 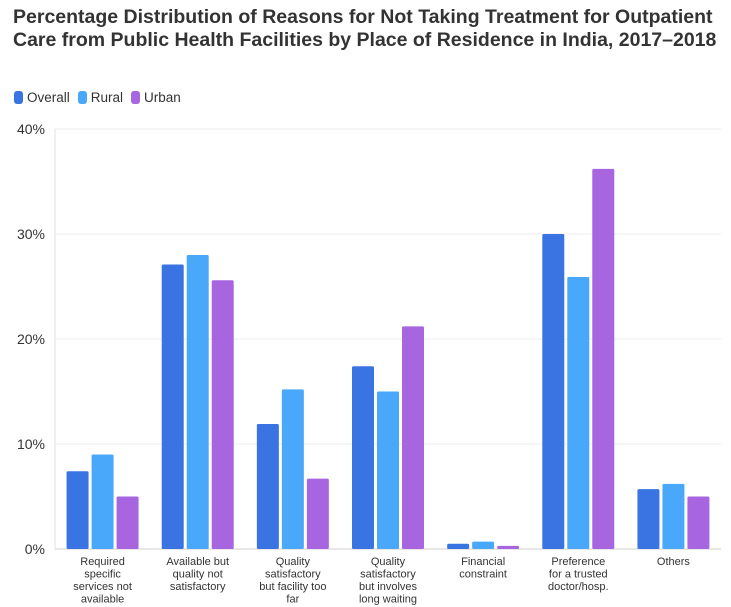 I want to click on x-category-label-line: doctor/hosp., so click(x=578, y=587).